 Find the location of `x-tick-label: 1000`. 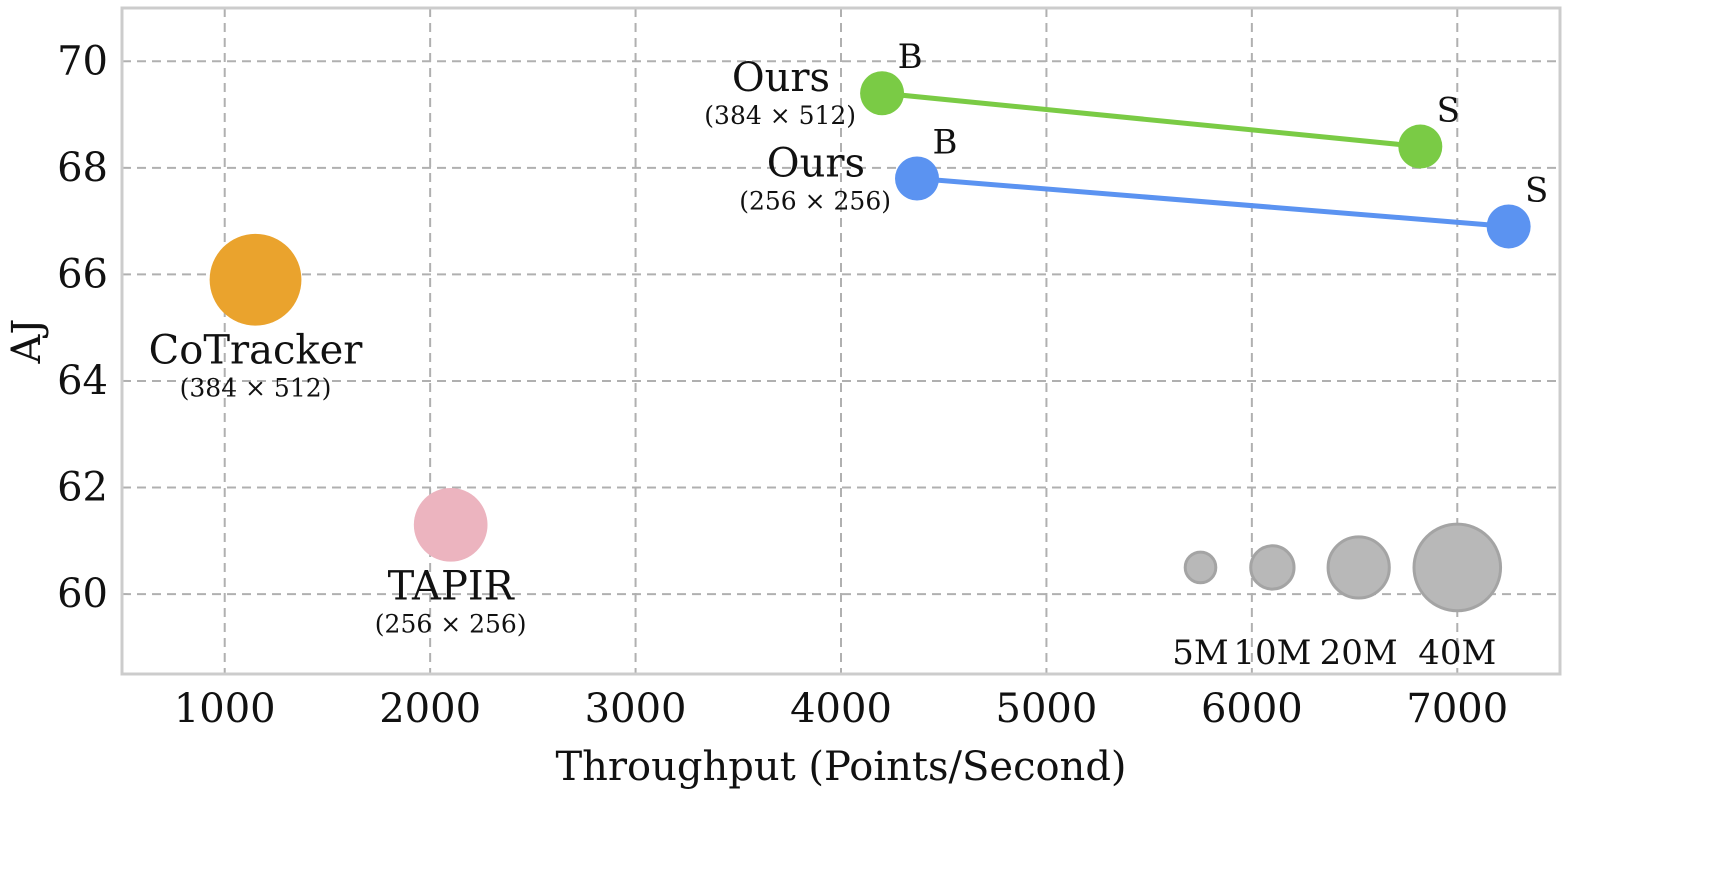

x-tick-label: 1000 is located at coordinates (225, 709).